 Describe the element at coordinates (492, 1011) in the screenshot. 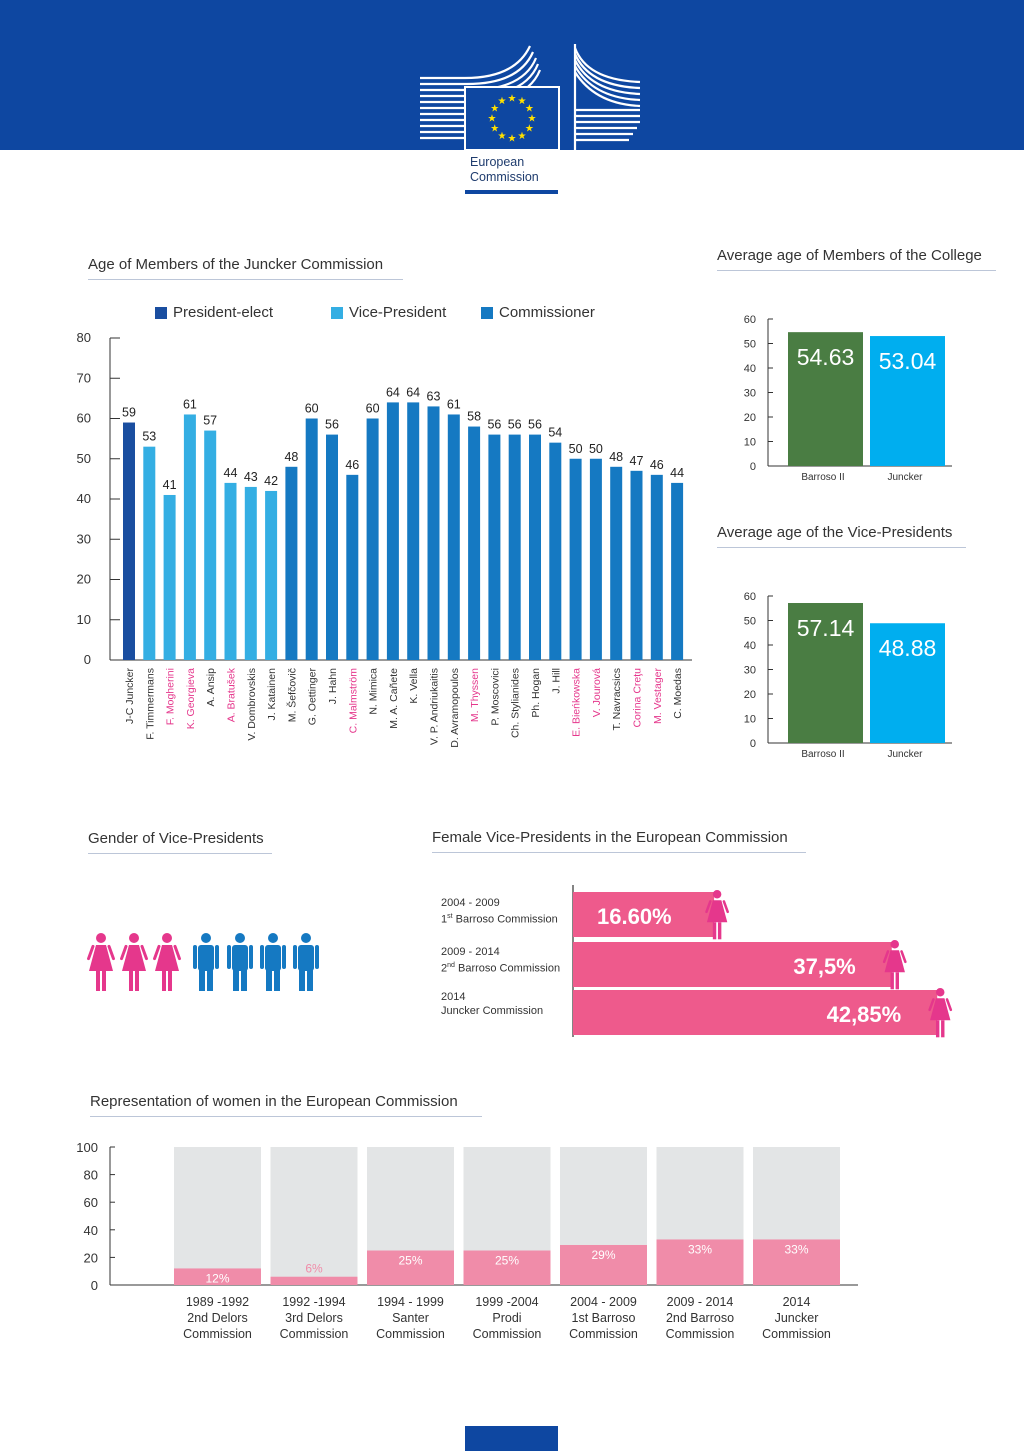

I see `fvp-commission: Juncker Commission` at that location.